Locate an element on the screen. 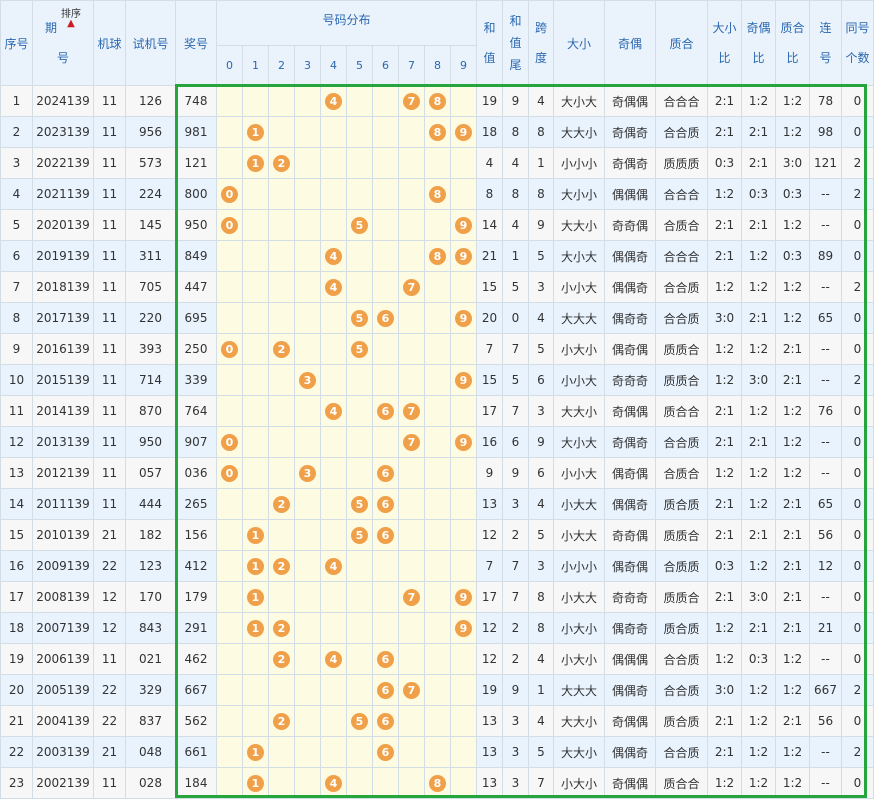 Image resolution: width=881 pixels, height=809 pixels. cell-prize-number: 907 is located at coordinates (196, 442).